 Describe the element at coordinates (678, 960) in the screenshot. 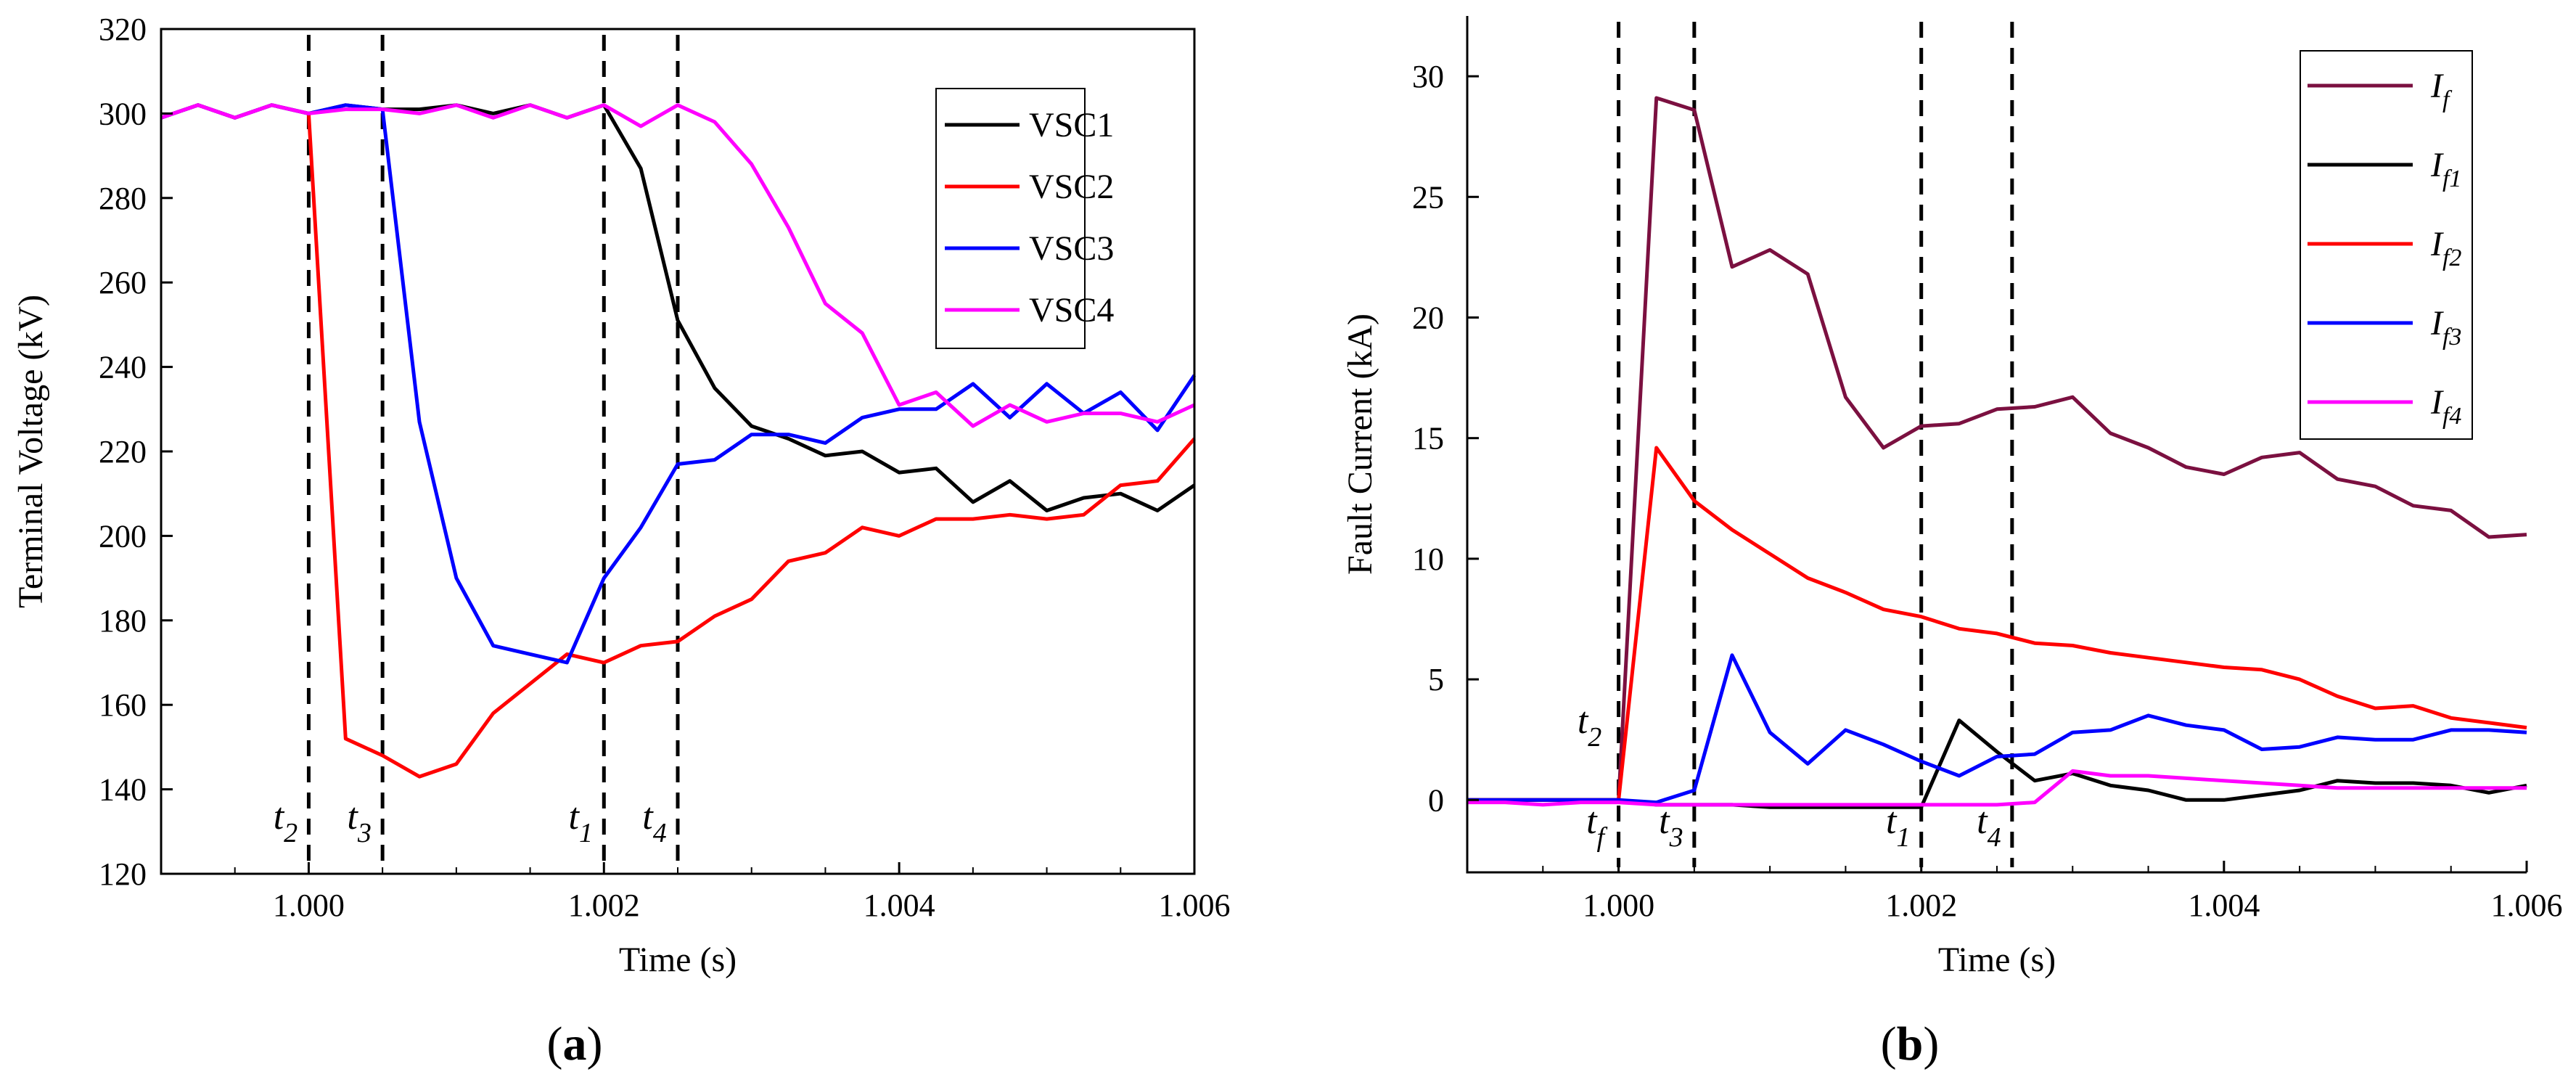

I see `panel-a-x-axis-title: Time (s)` at that location.